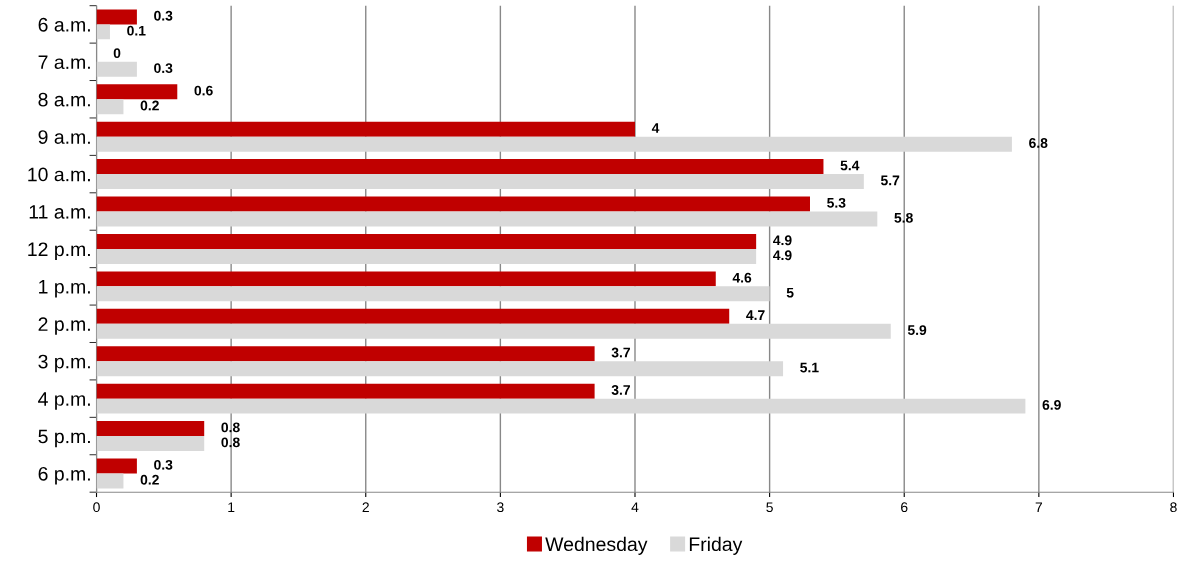 The height and width of the screenshot is (569, 1177). What do you see at coordinates (809, 367) in the screenshot?
I see `data-label: 5.1` at bounding box center [809, 367].